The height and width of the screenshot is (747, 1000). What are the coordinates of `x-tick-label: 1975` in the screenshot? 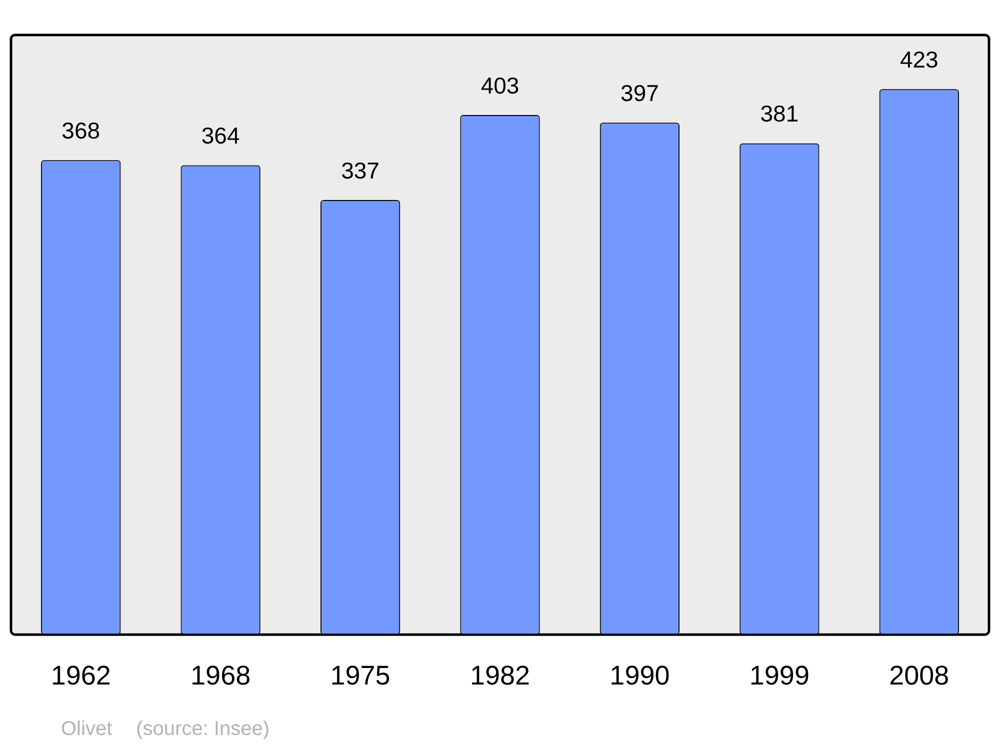 It's located at (360, 675).